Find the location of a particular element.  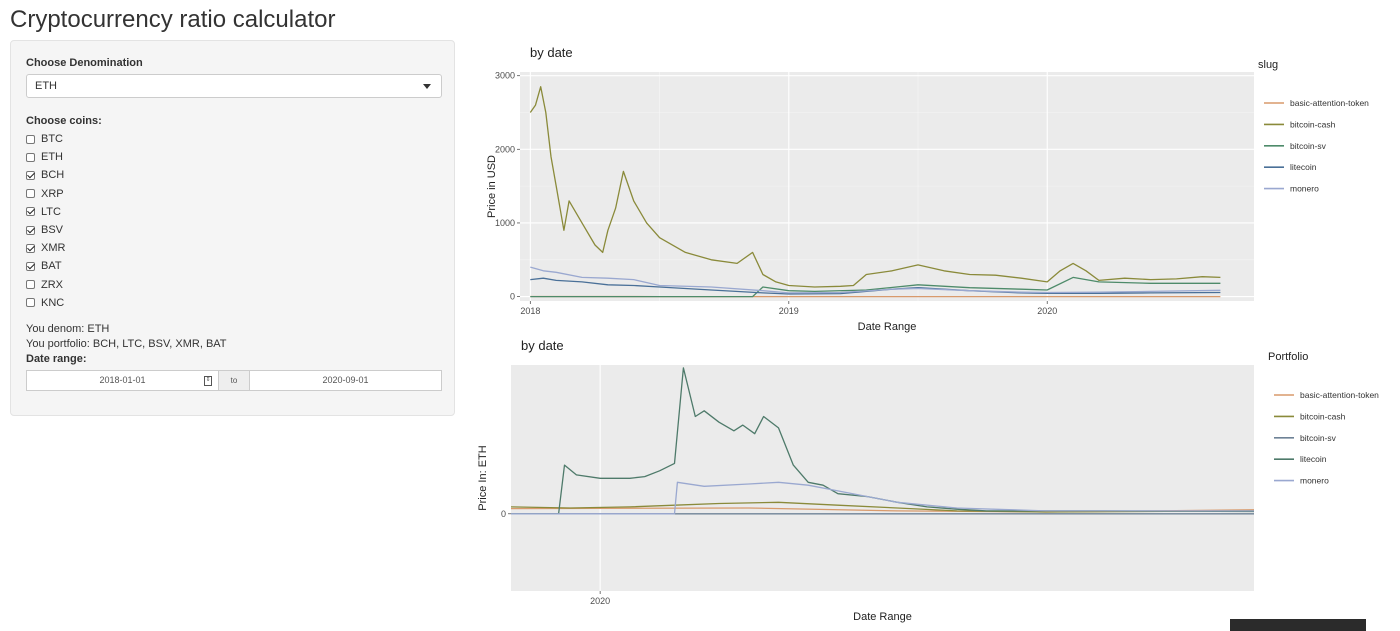

coin-option-xrp: XRP is located at coordinates (45, 194).